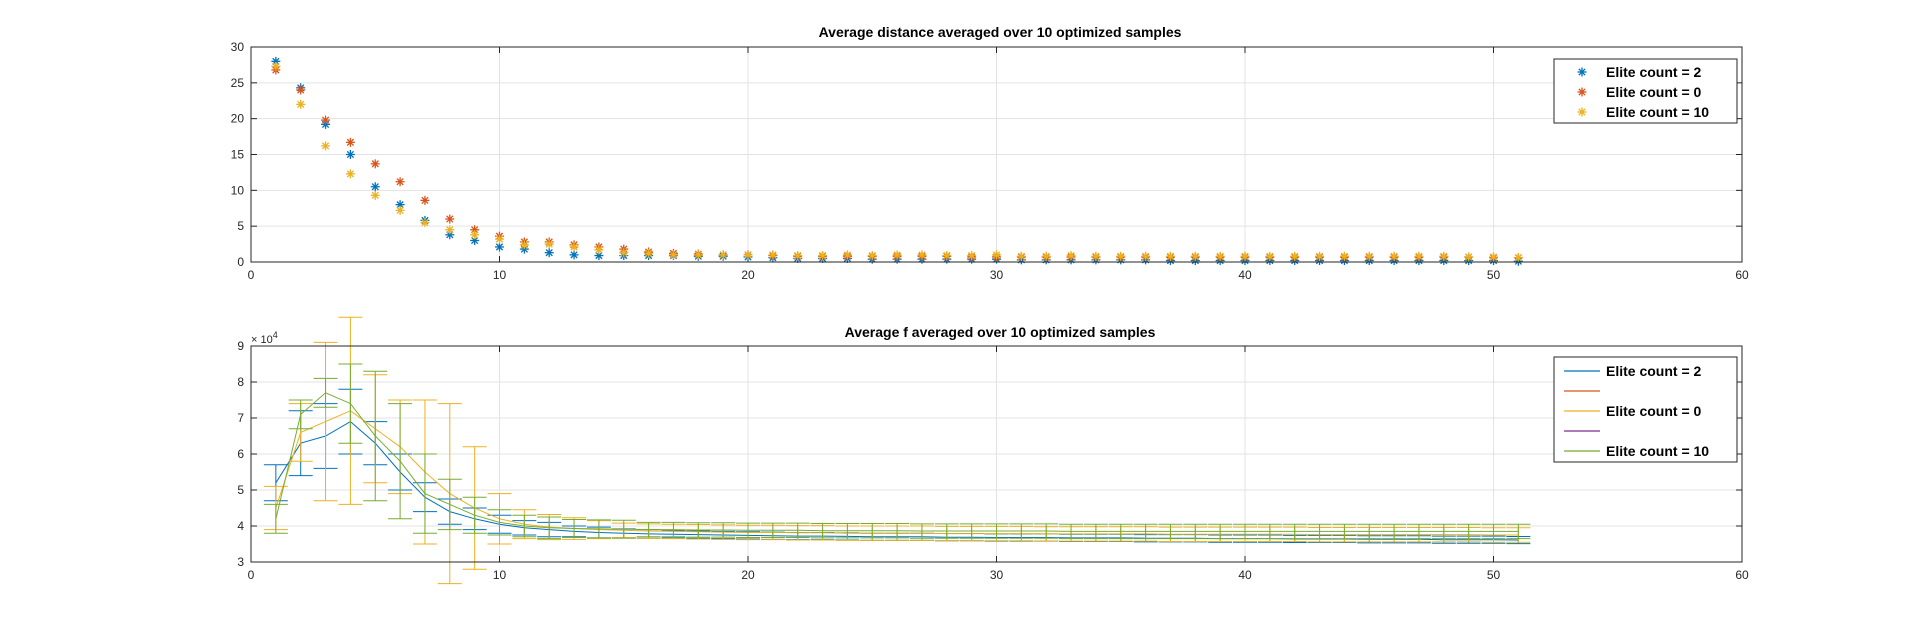 The width and height of the screenshot is (1920, 631). What do you see at coordinates (897, 462) in the screenshot?
I see `series-line` at bounding box center [897, 462].